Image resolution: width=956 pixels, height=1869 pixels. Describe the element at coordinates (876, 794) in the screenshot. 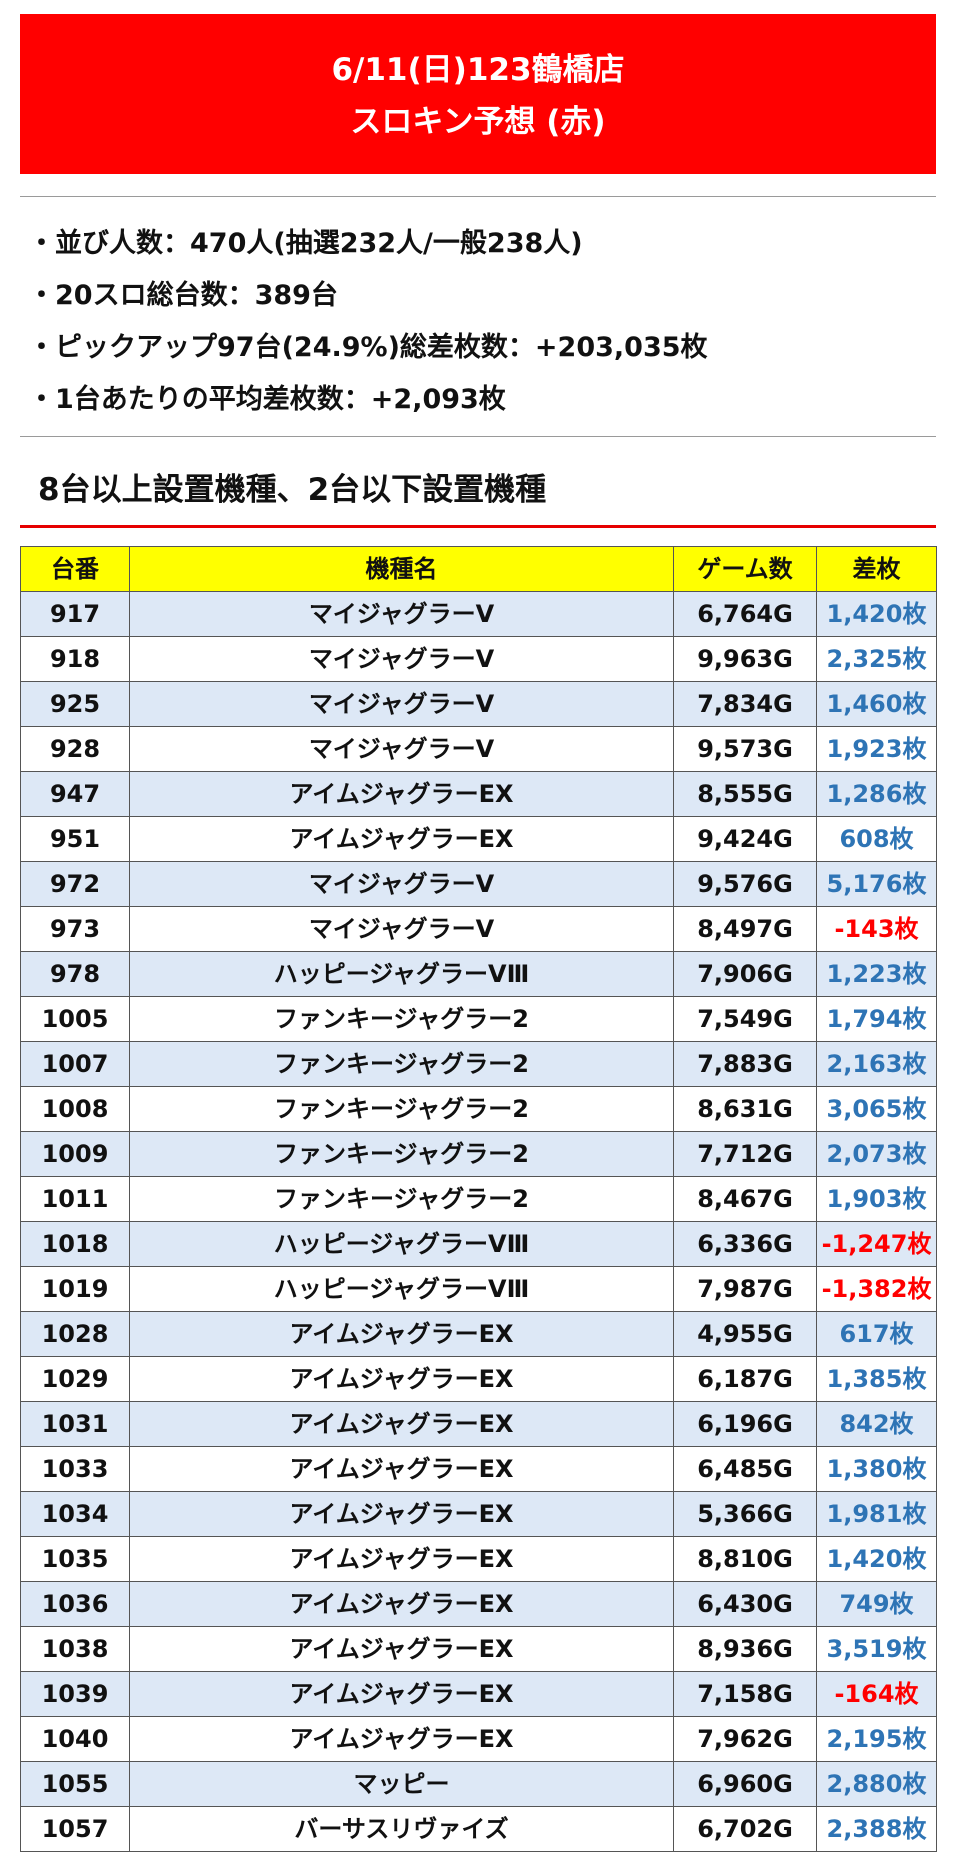

I see `diff-cell: 1,286枚` at that location.